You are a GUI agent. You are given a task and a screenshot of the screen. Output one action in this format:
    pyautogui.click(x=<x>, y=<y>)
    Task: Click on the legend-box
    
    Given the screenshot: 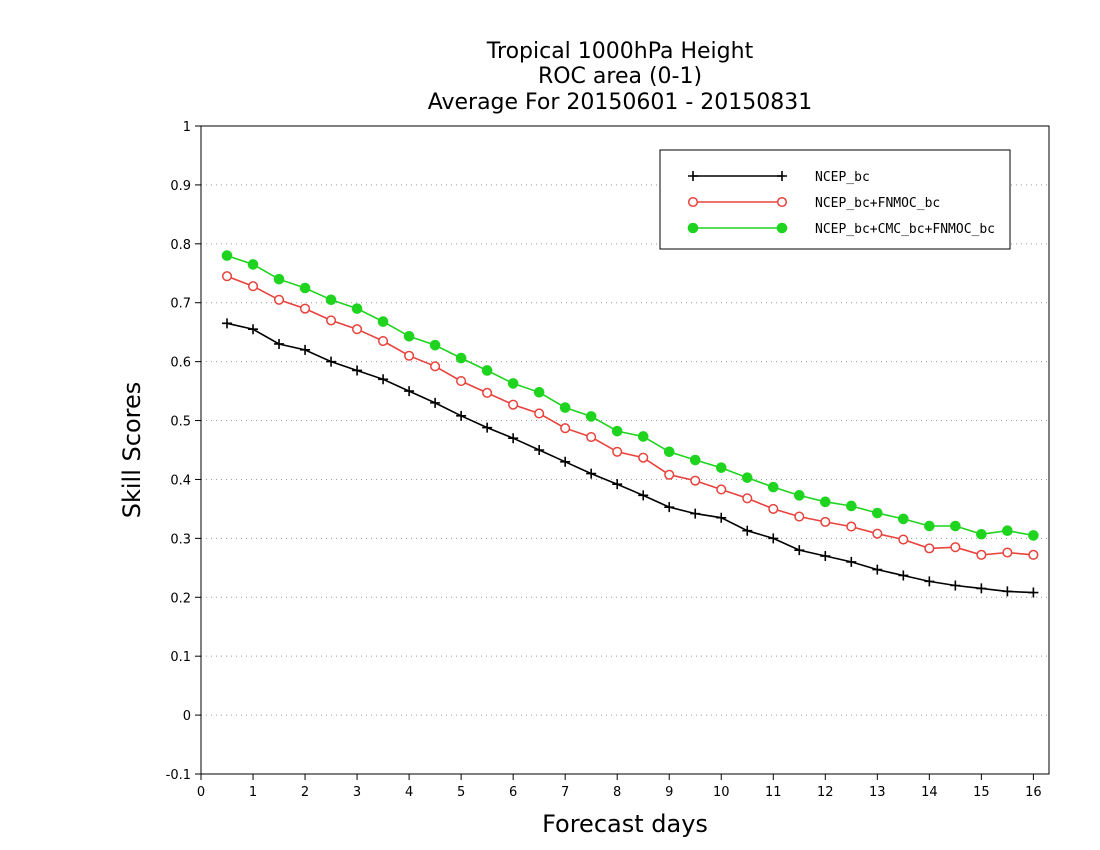 What is the action you would take?
    pyautogui.click(x=835, y=199)
    